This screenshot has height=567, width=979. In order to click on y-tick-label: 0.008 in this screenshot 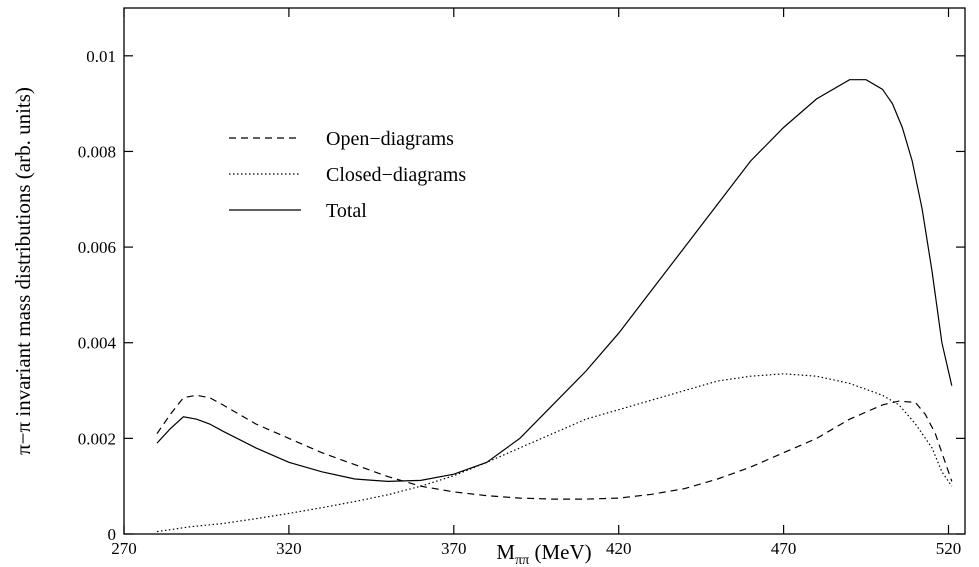, I will do `click(97, 151)`.